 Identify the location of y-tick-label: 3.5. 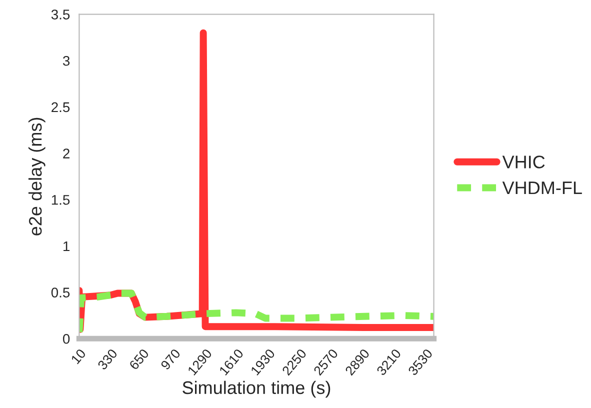
(60, 15).